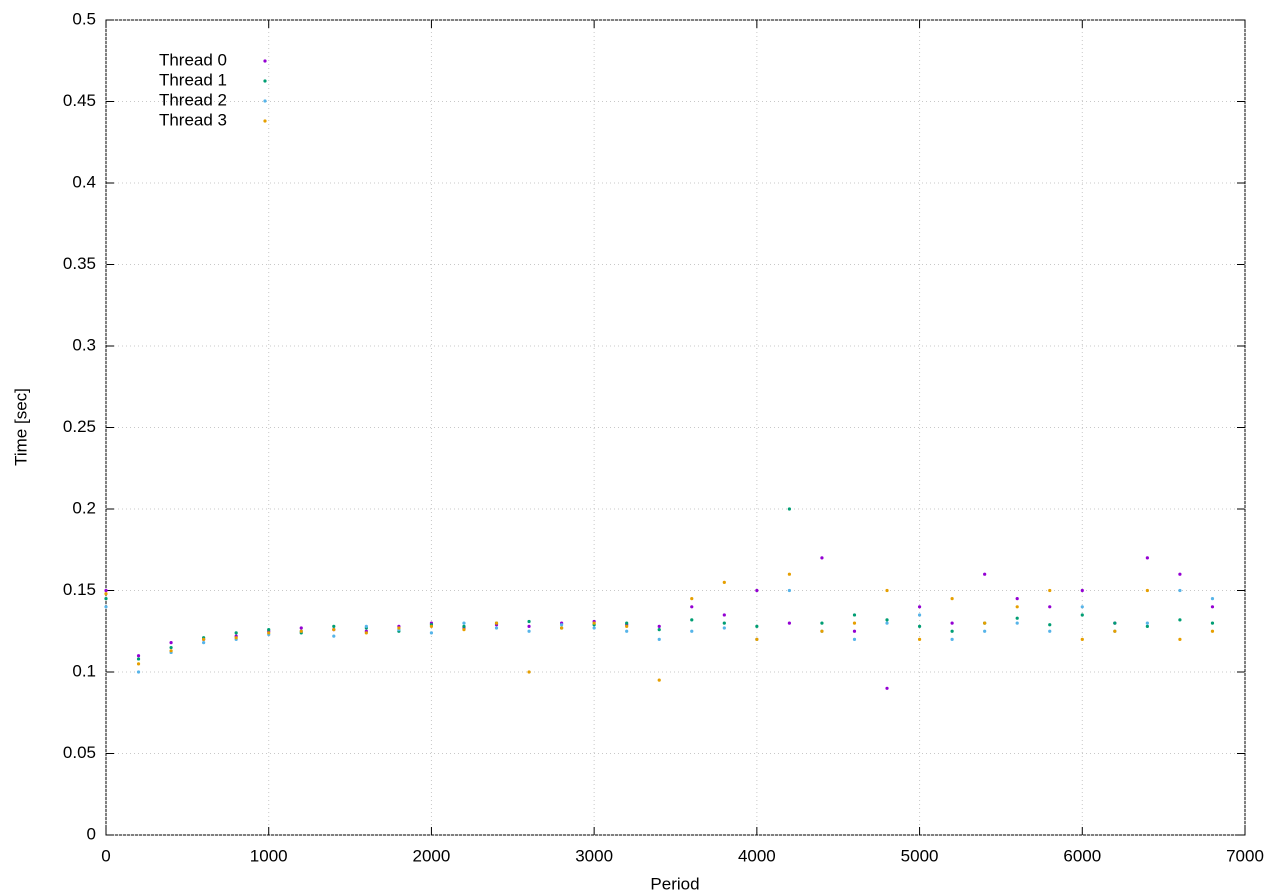 The width and height of the screenshot is (1280, 896). What do you see at coordinates (84, 670) in the screenshot?
I see `y-tick-label: 0.1` at bounding box center [84, 670].